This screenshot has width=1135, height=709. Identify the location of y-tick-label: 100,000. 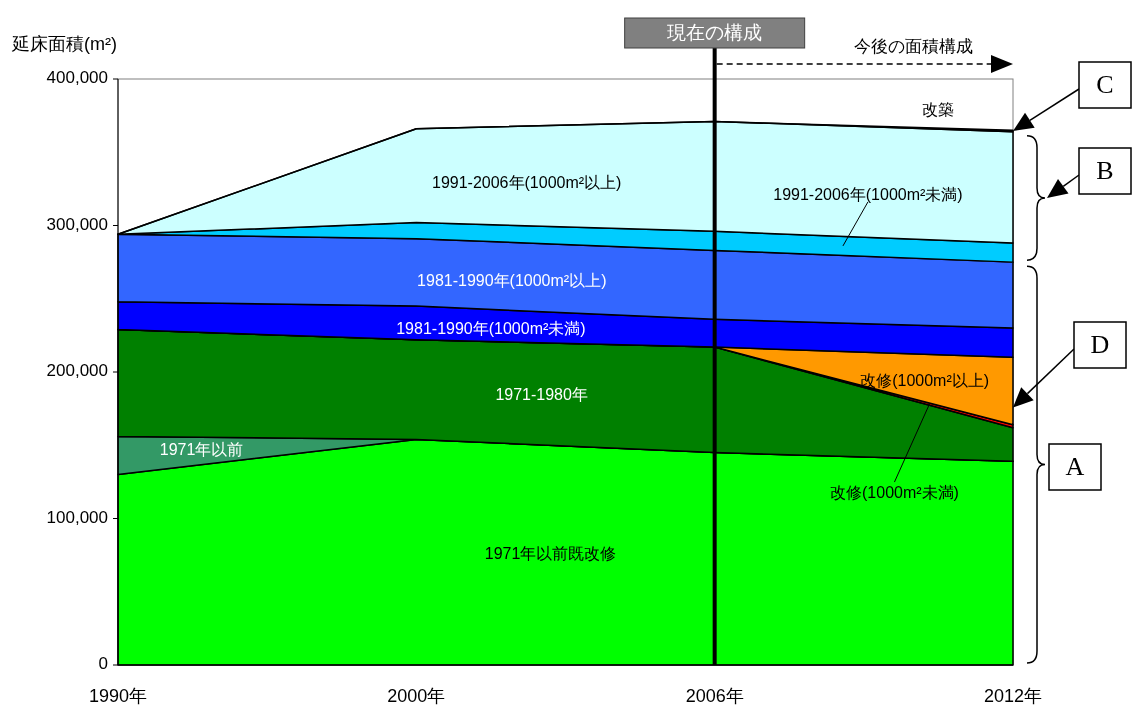
(77, 517).